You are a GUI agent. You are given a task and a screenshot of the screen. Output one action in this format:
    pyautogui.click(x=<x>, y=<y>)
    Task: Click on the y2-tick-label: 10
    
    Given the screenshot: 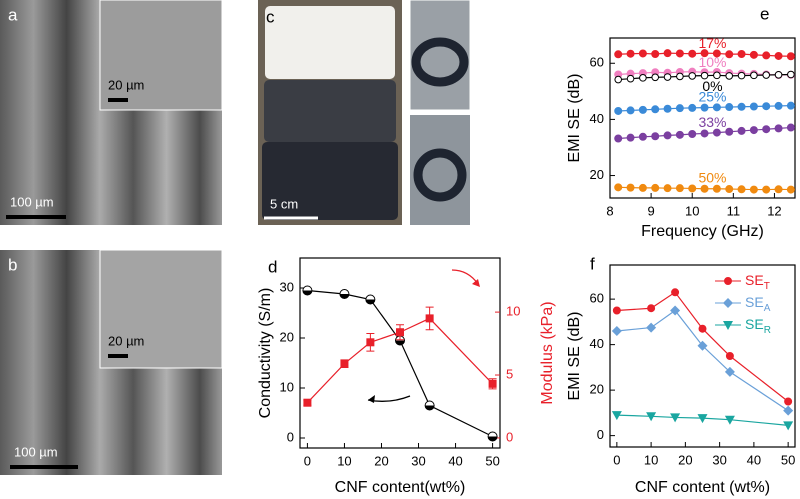 What is the action you would take?
    pyautogui.click(x=513, y=311)
    